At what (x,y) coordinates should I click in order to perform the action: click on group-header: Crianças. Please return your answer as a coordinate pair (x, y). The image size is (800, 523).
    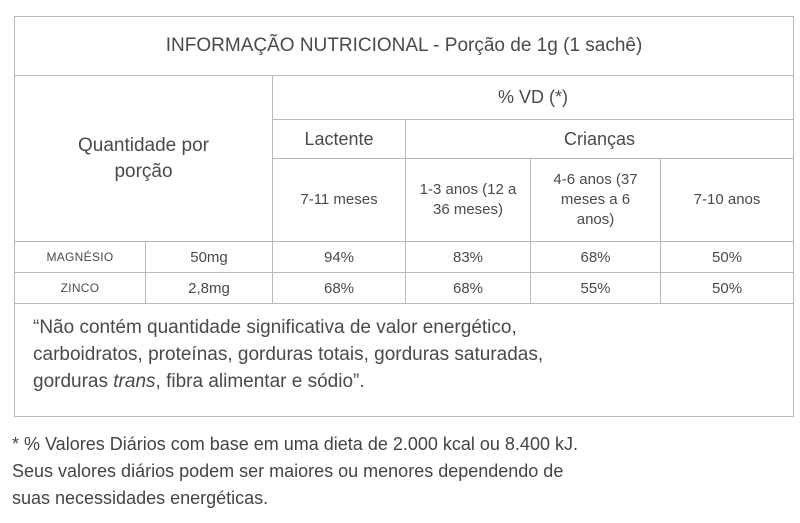
    Looking at the image, I should click on (599, 139).